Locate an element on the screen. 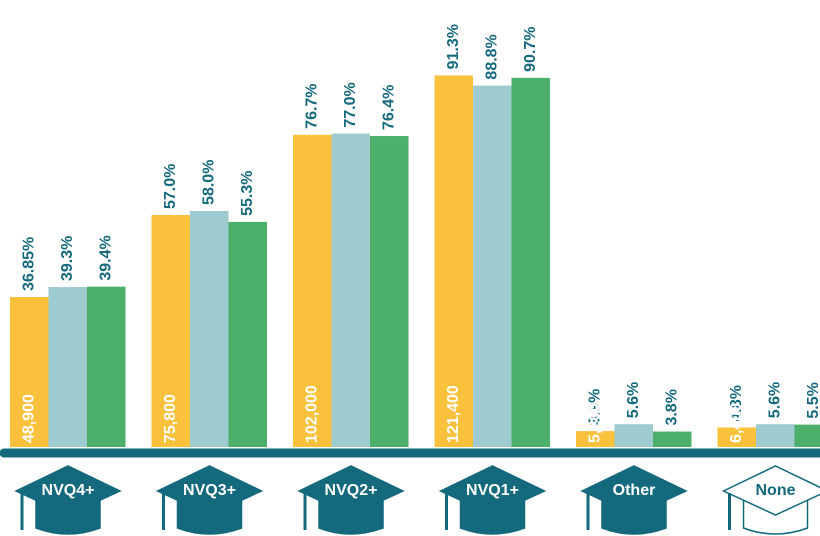 This screenshot has height=536, width=820. count-label: 48,900 is located at coordinates (28, 418).